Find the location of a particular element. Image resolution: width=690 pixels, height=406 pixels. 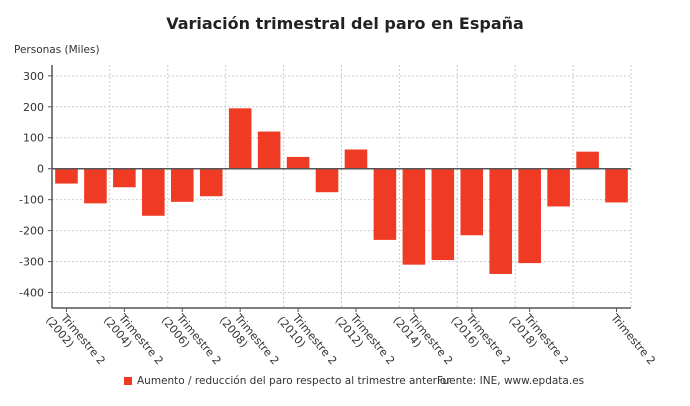

legend-swatch is located at coordinates (128, 381).